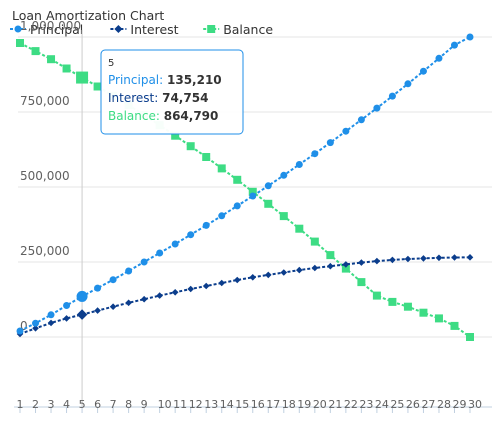  I want to click on x-tick-label: 26, so click(413, 404).